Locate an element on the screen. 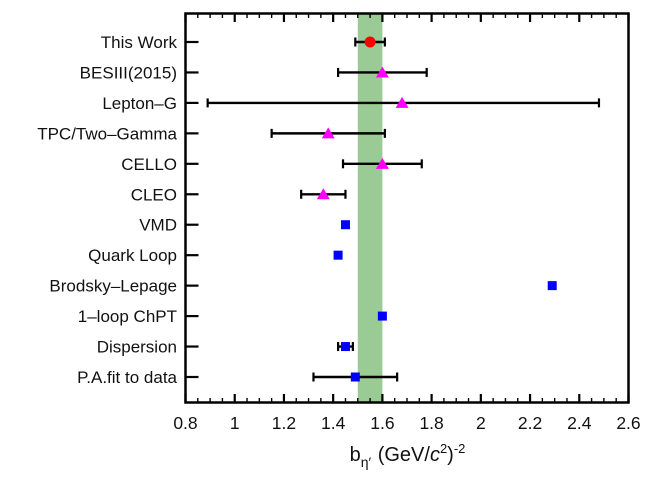  category-label: CLEO is located at coordinates (154, 194).